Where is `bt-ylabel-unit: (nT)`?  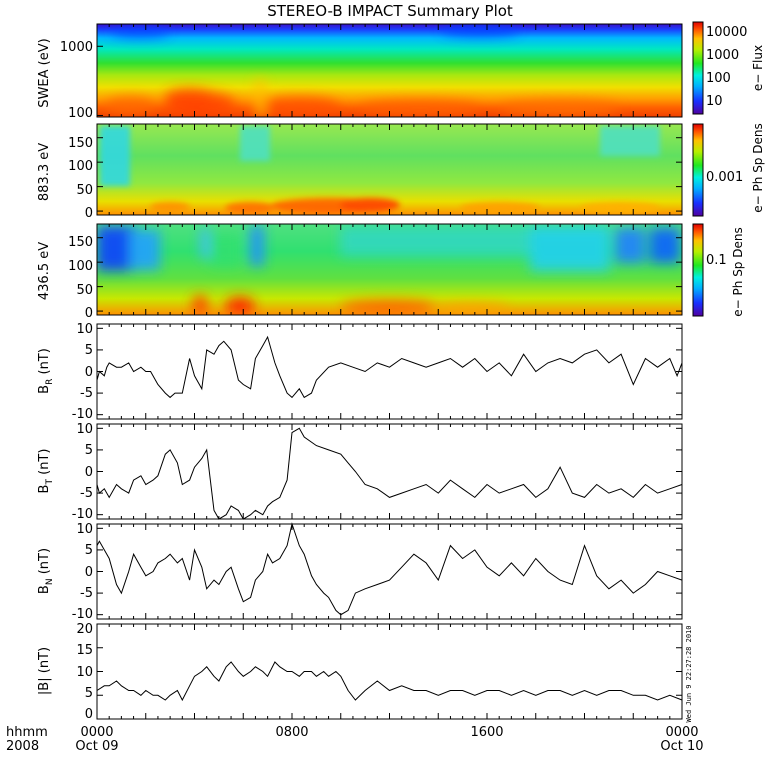
bt-ylabel-unit: (nT) is located at coordinates (44, 464).